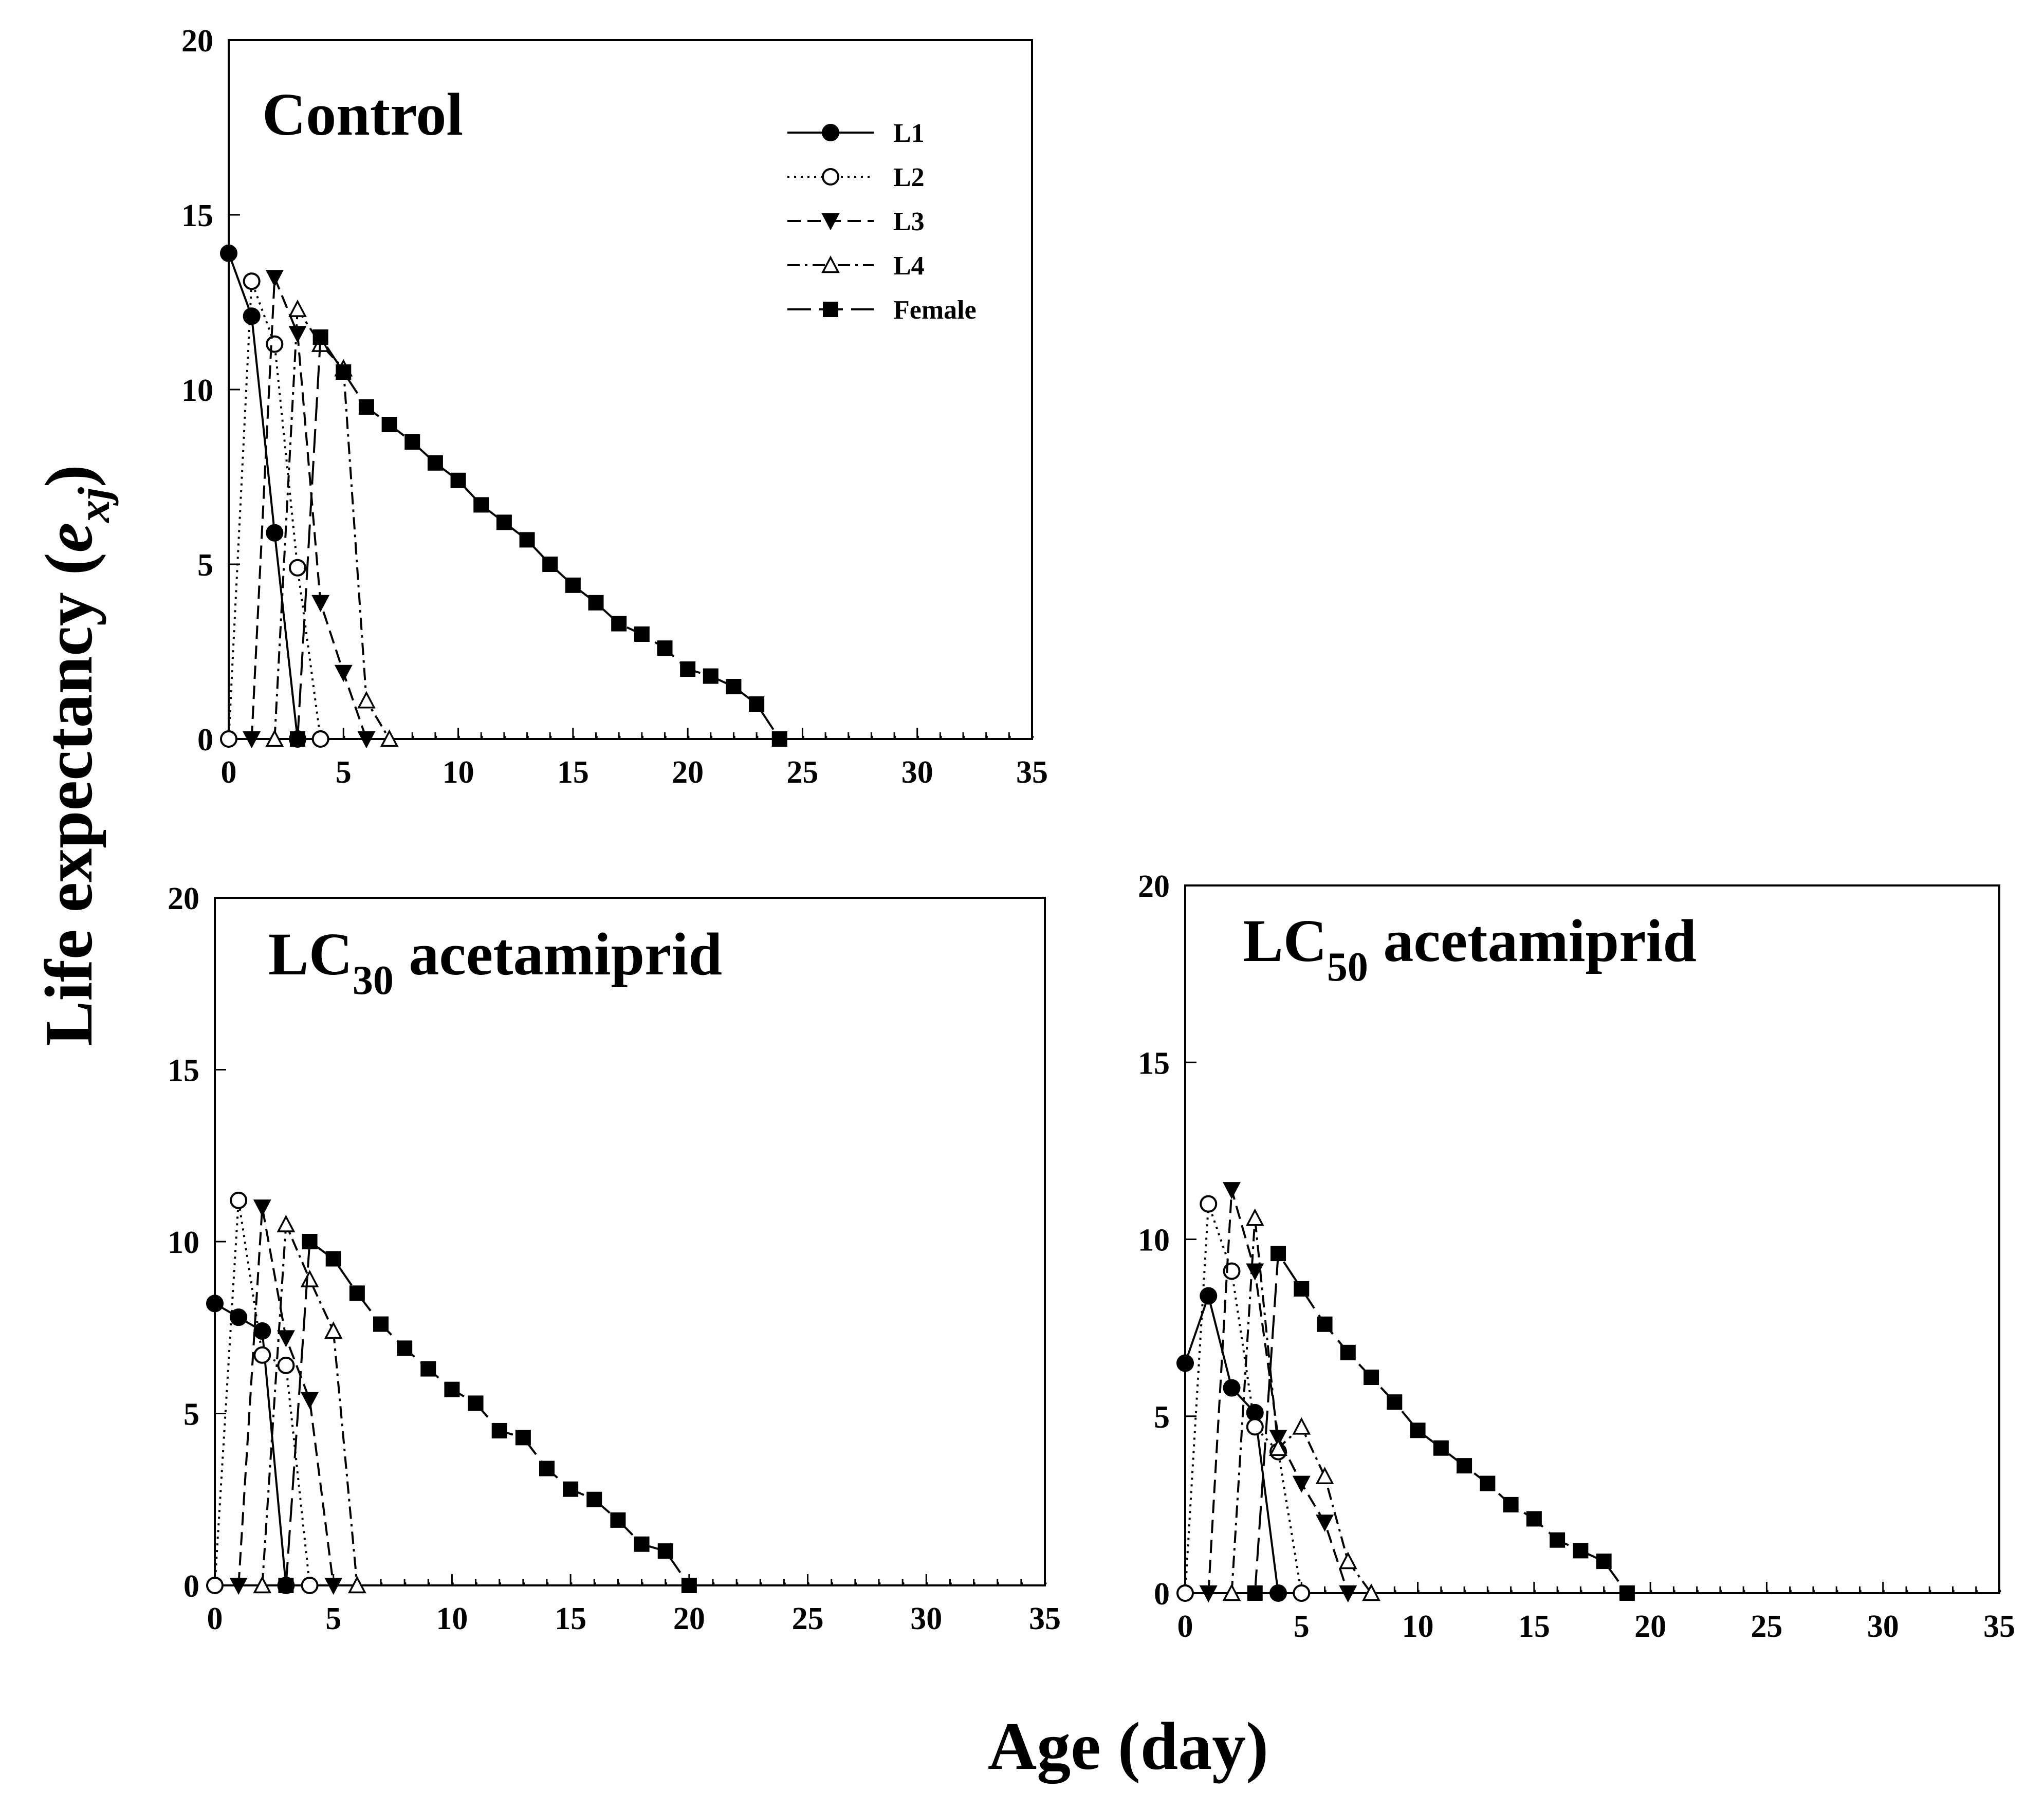  Describe the element at coordinates (856, 133) in the screenshot. I see `legend-entry-l1: L1` at that location.